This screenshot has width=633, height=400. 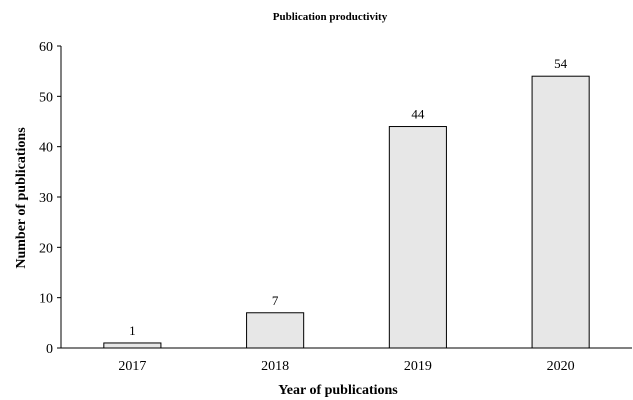 What do you see at coordinates (132, 366) in the screenshot?
I see `x-tick-label-2017: 2017` at bounding box center [132, 366].